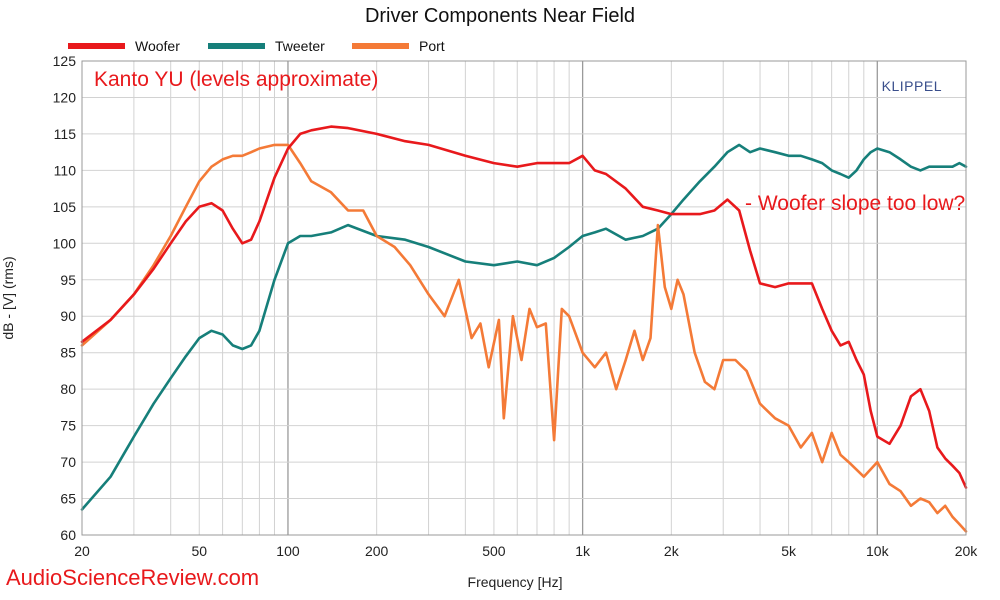  I want to click on legend-label-tweeter: Tweeter, so click(300, 46).